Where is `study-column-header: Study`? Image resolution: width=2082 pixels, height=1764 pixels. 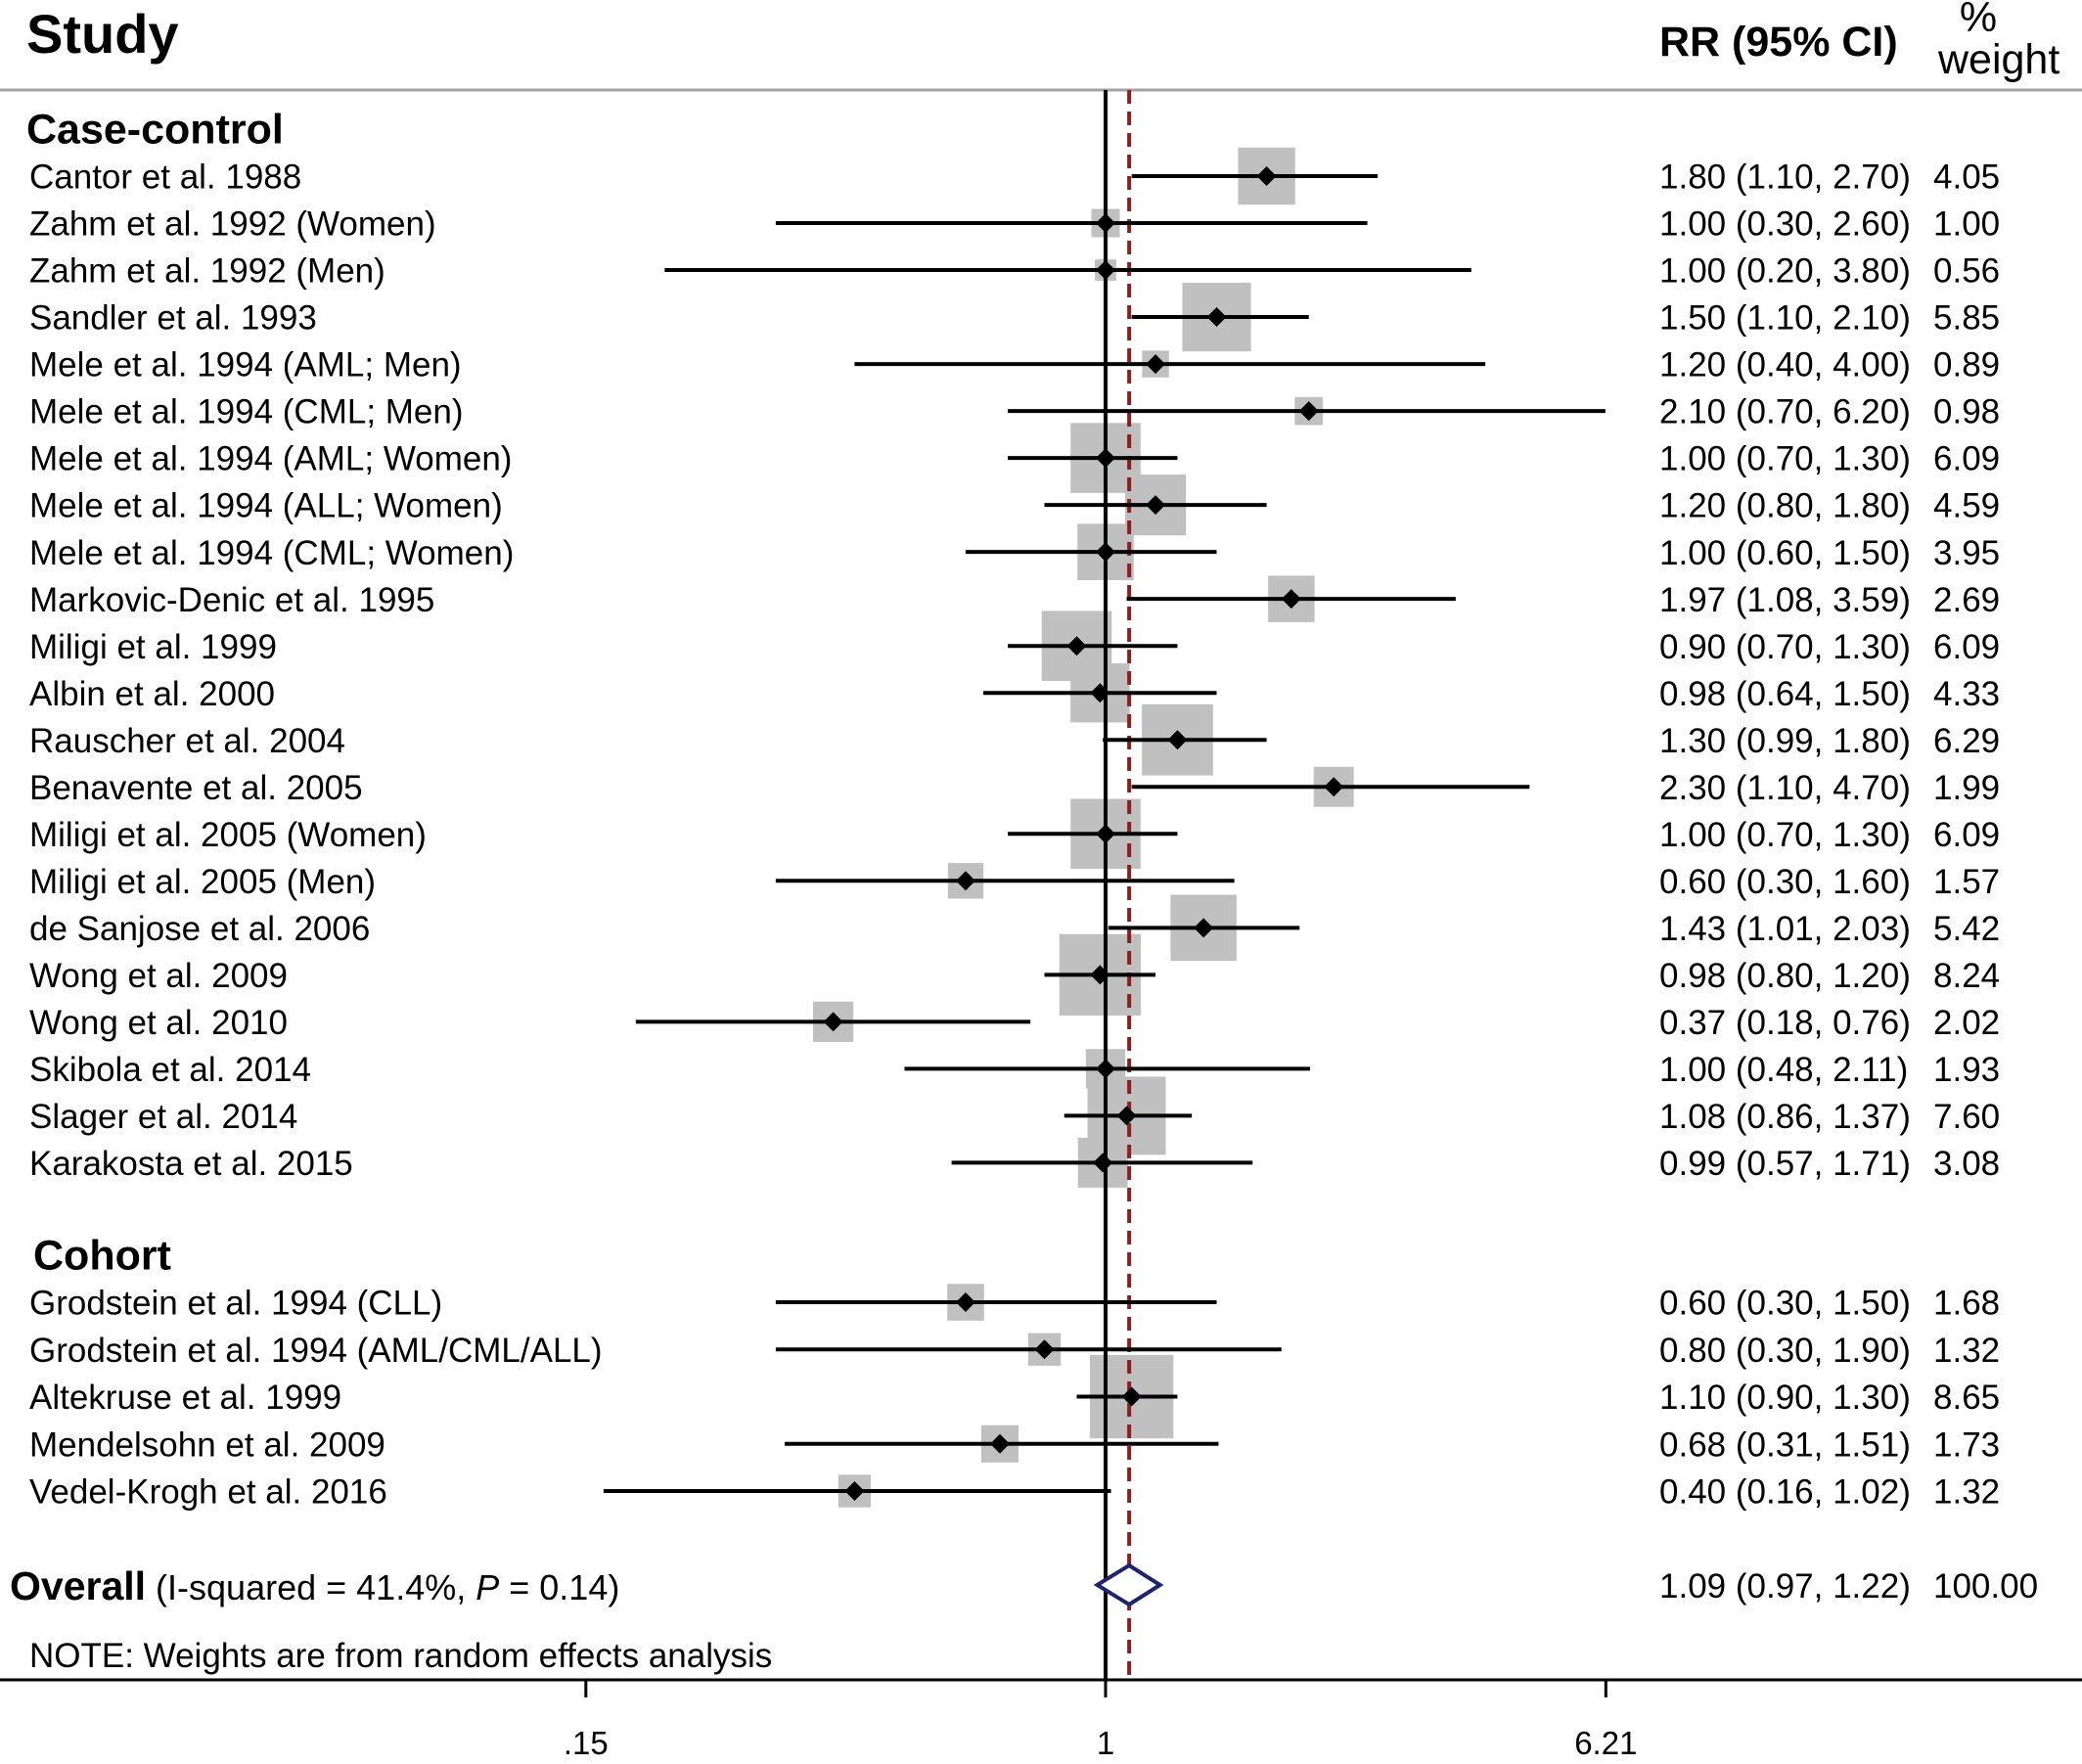
study-column-header: Study is located at coordinates (102, 34).